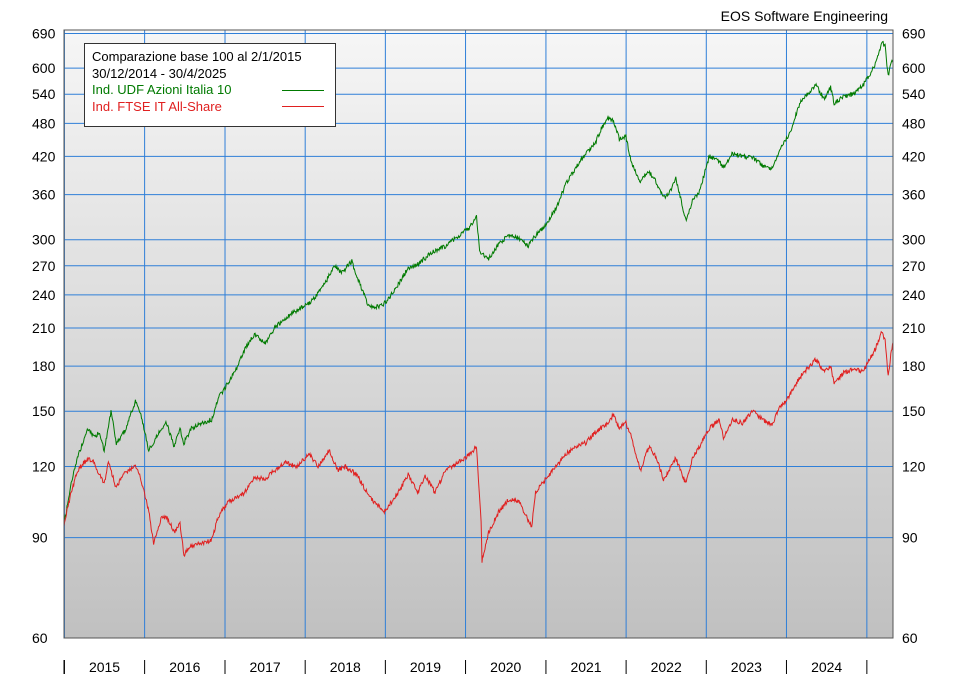 The image size is (960, 685). I want to click on y-tick-label-left: 420, so click(44, 156).